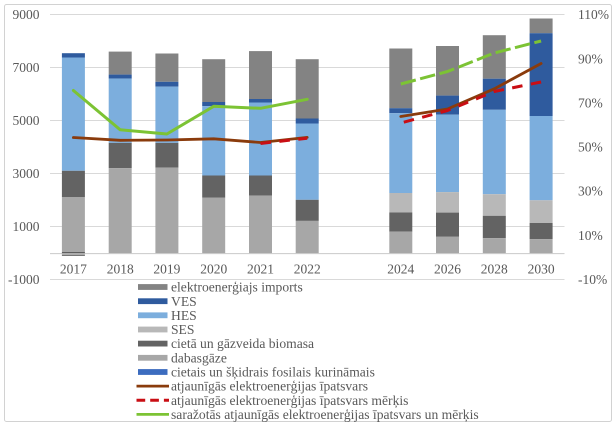 This screenshot has width=616, height=431. Describe the element at coordinates (260, 269) in the screenshot. I see `svg-text: 2021` at that location.